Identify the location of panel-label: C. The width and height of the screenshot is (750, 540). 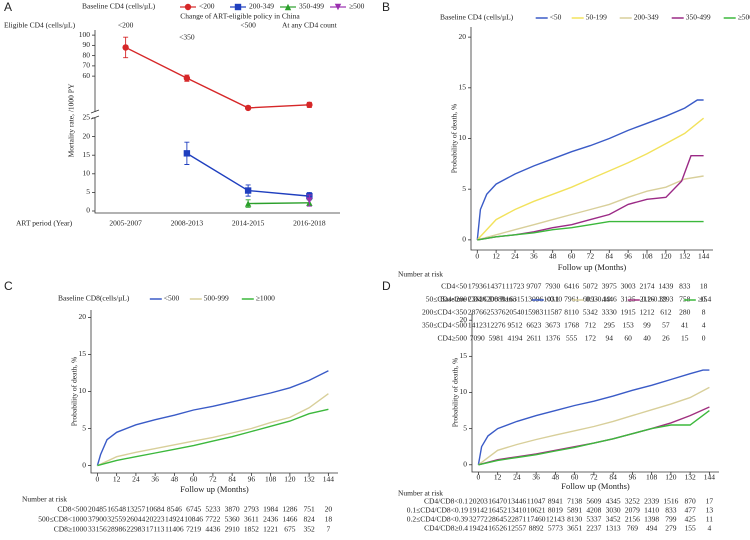
(8, 286).